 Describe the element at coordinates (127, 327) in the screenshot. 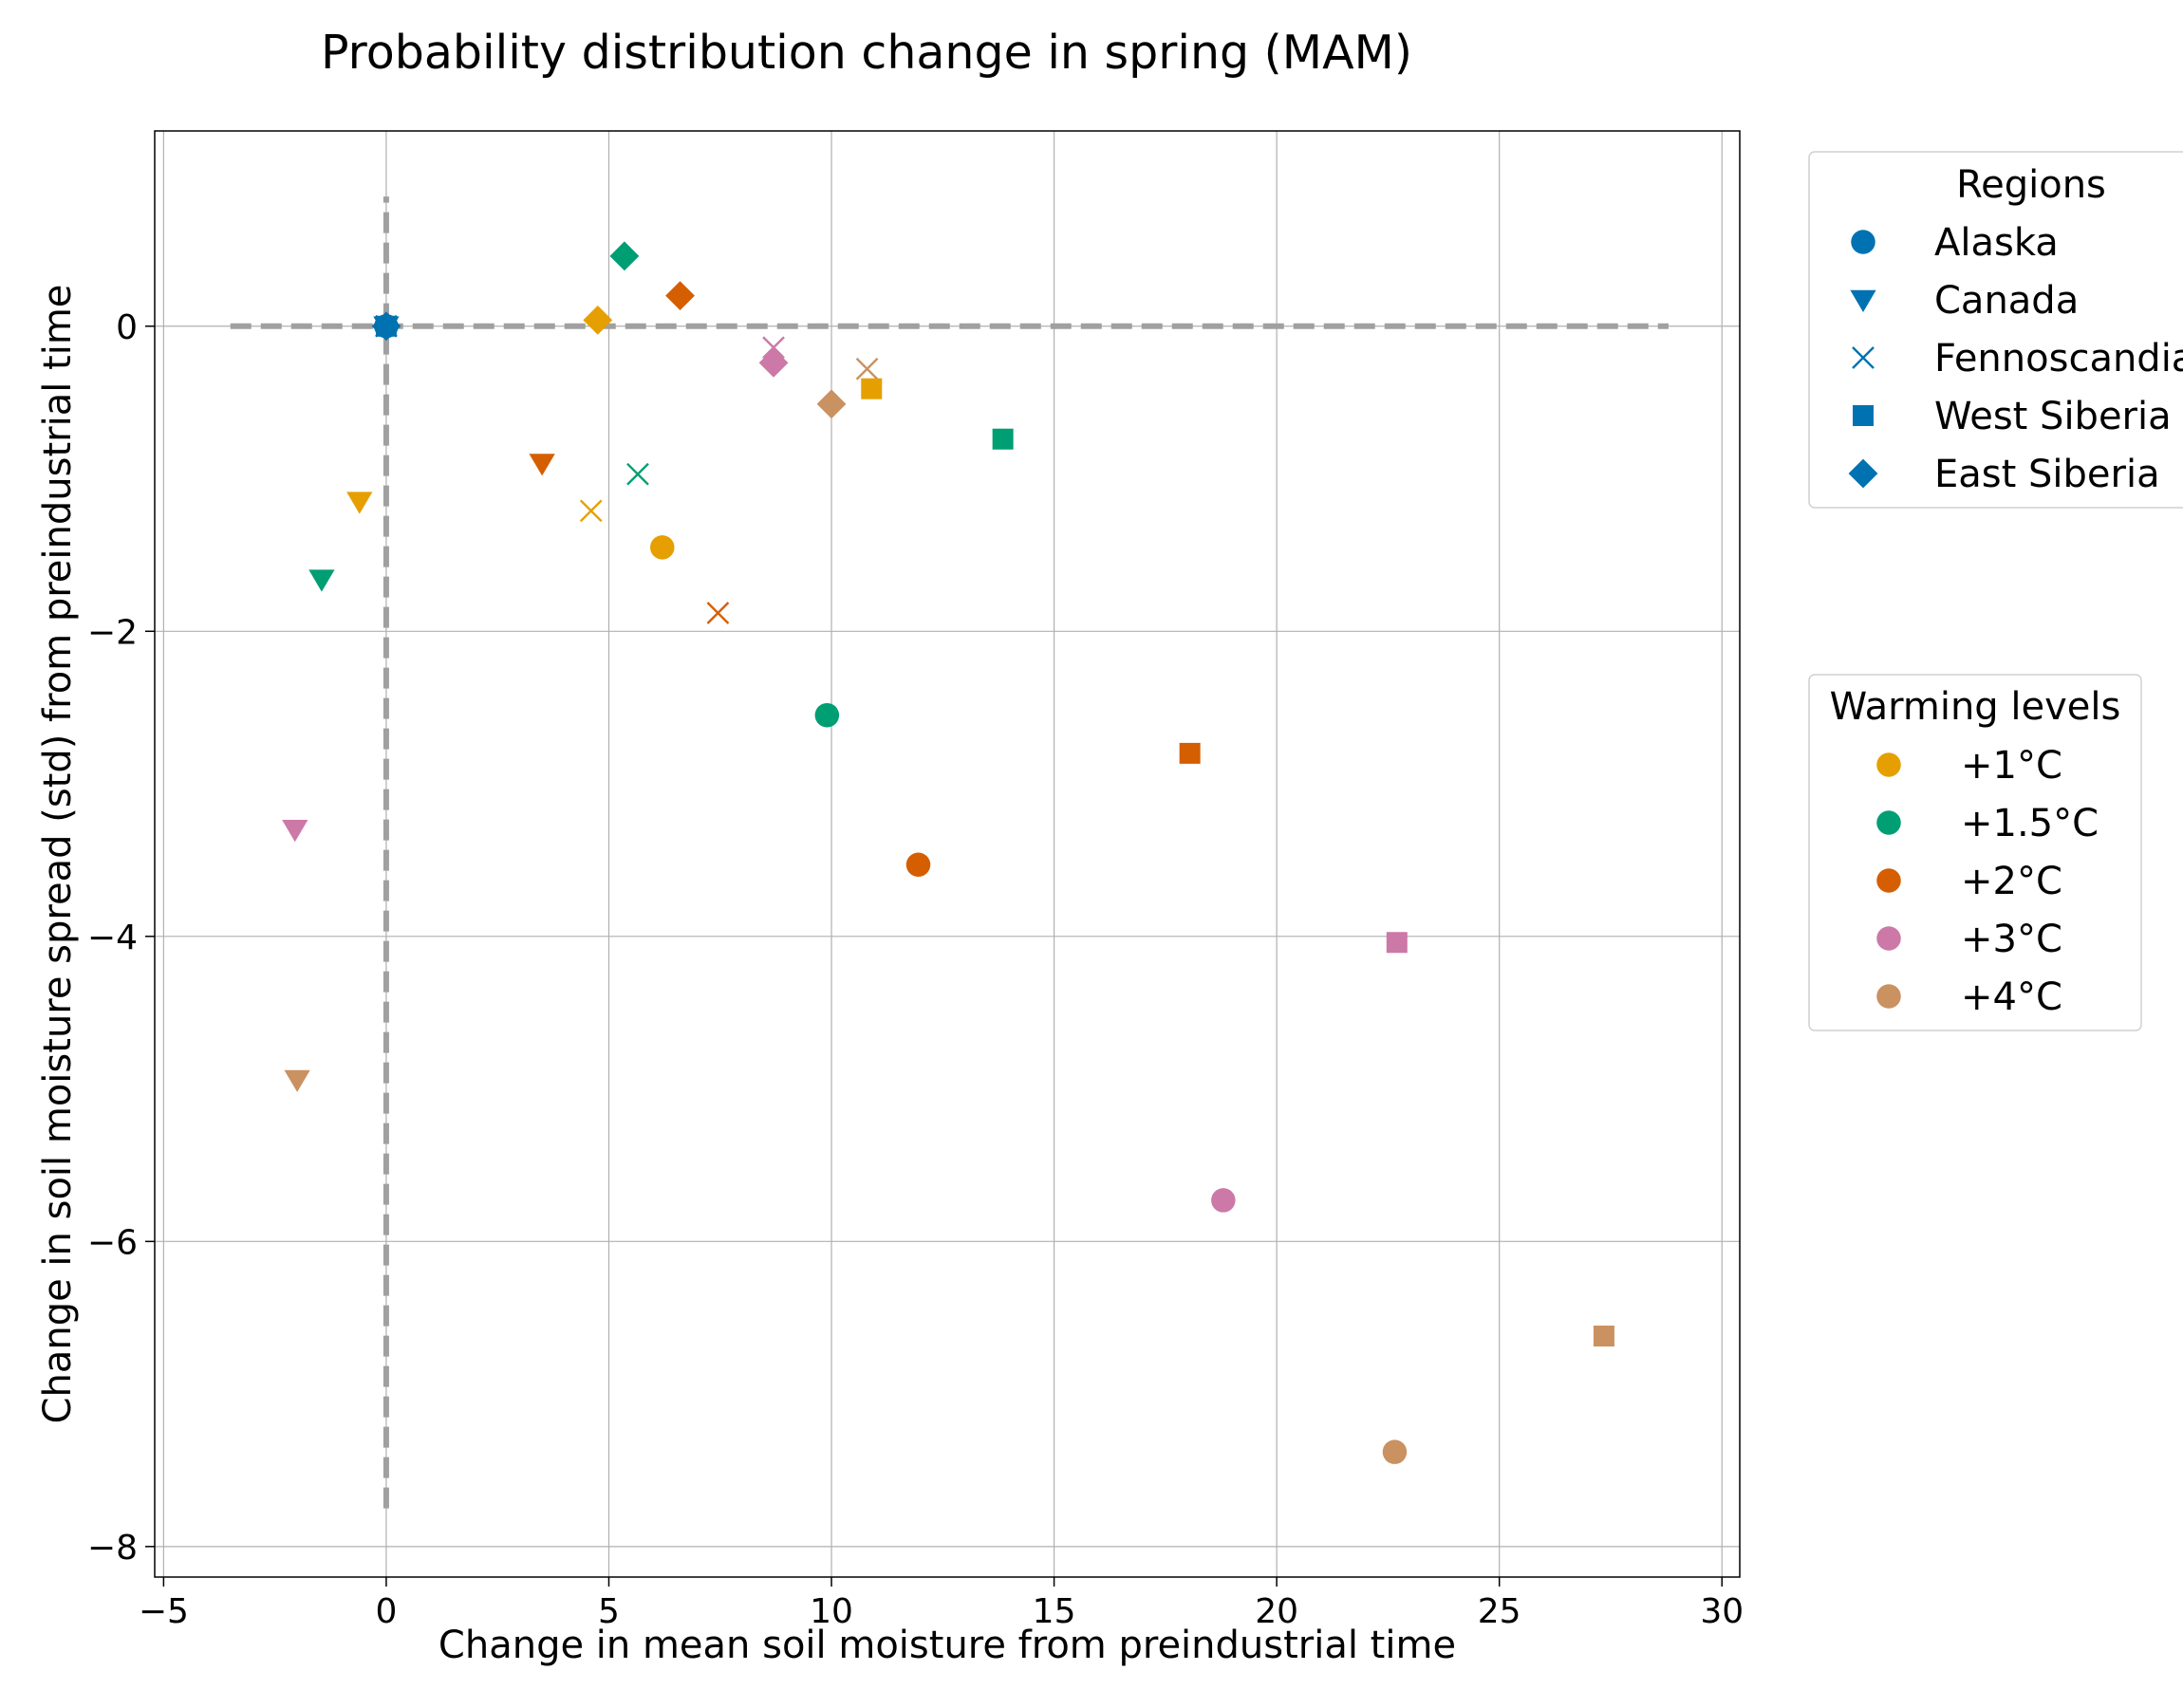

I see `y-tick-label: 0` at that location.